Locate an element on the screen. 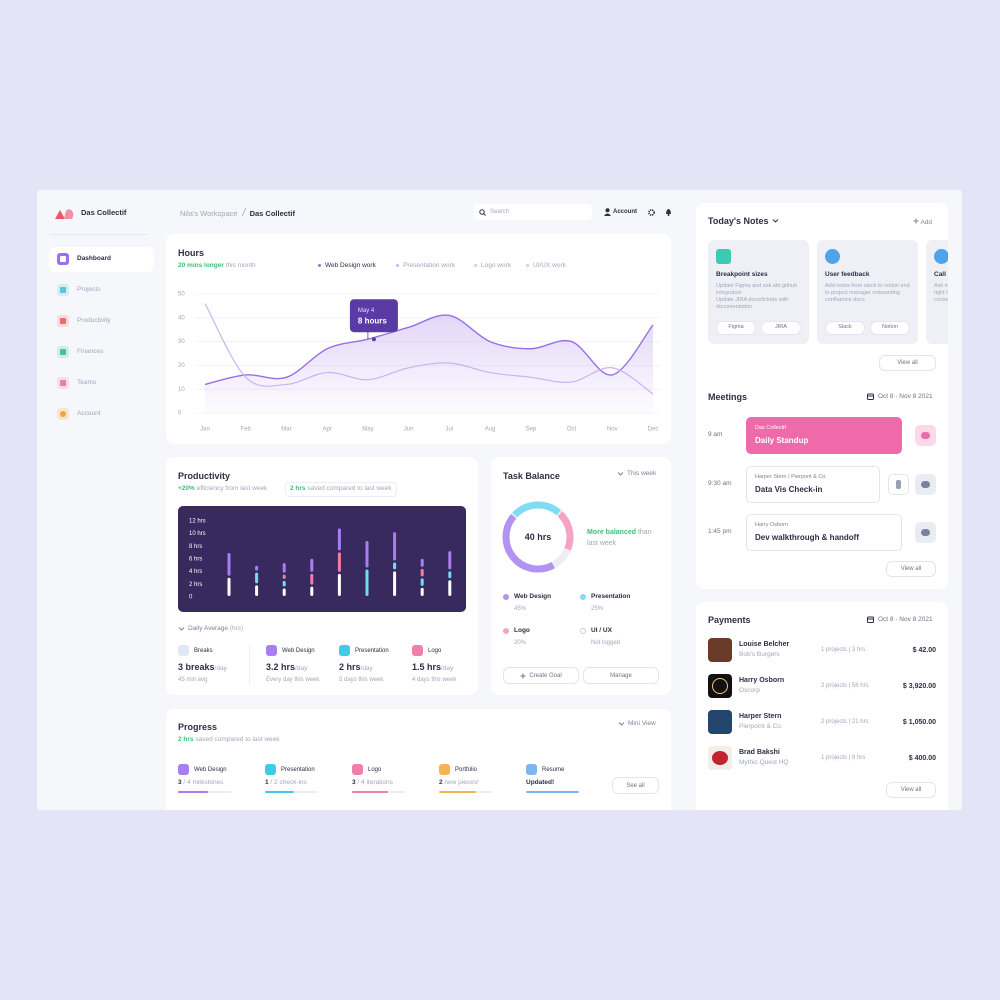  note-card is located at coordinates (937, 292).